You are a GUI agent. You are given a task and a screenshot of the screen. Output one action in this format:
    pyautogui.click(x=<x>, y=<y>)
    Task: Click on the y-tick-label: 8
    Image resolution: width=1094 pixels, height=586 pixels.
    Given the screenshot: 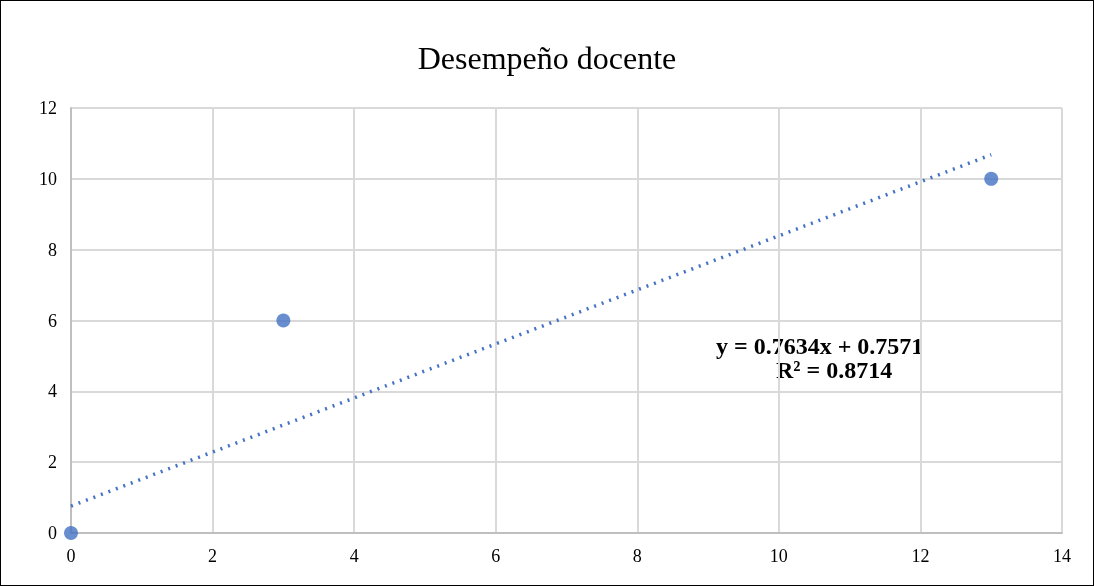 What is the action you would take?
    pyautogui.click(x=52, y=249)
    